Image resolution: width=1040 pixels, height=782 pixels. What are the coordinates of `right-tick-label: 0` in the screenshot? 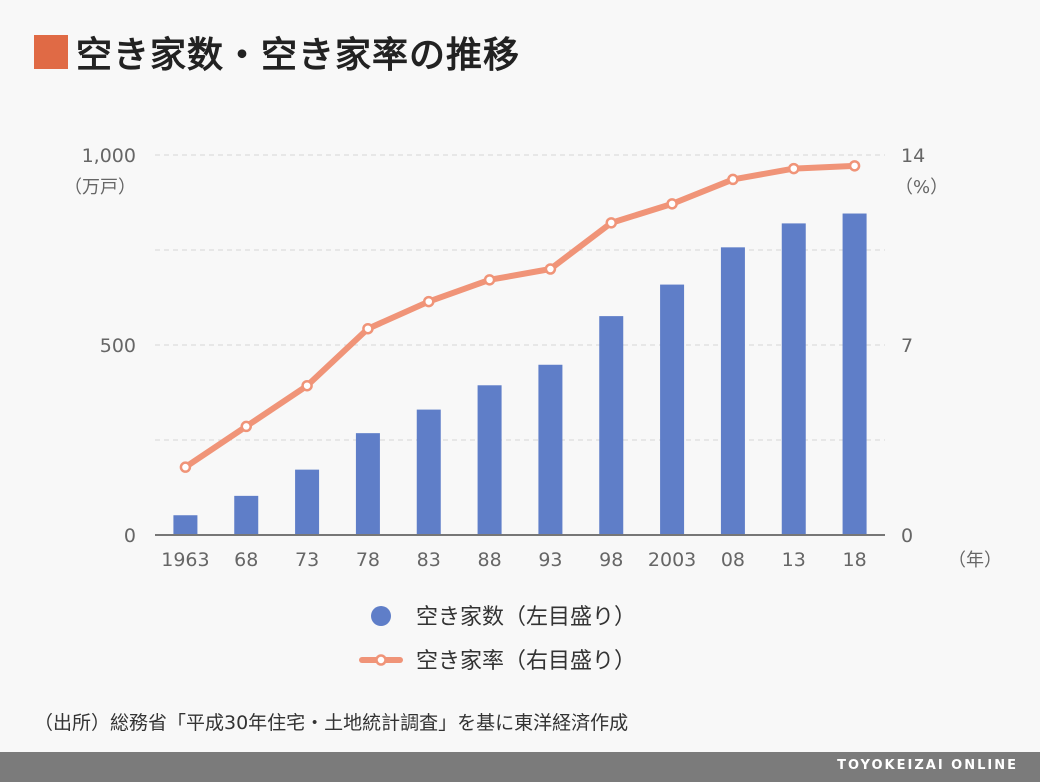 It's located at (907, 536).